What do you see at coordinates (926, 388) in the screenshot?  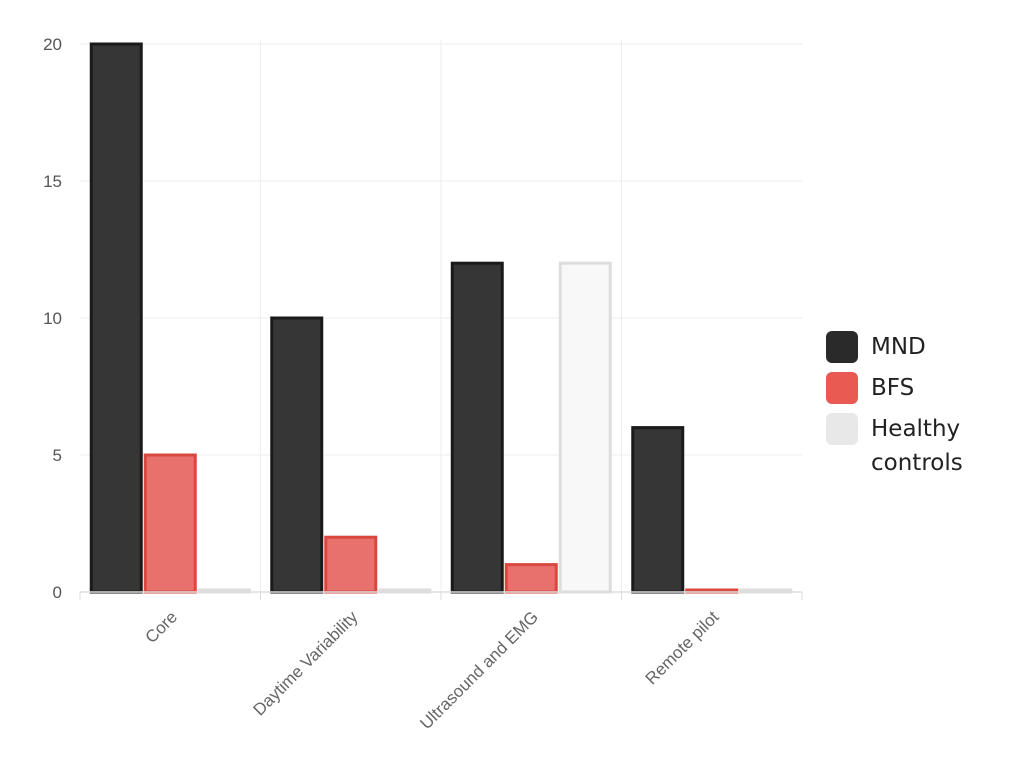 I see `legend-item-bfs: BFS` at bounding box center [926, 388].